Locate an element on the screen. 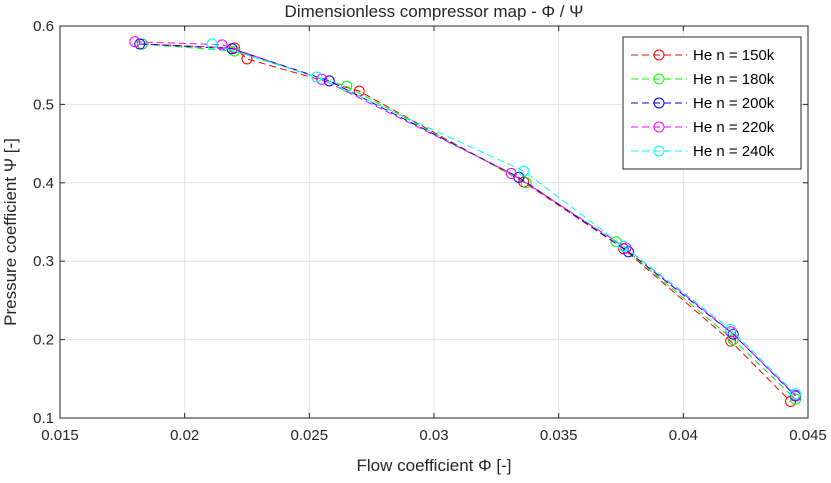 This screenshot has width=831, height=483. y-tick-label: 0.2 is located at coordinates (43, 340).